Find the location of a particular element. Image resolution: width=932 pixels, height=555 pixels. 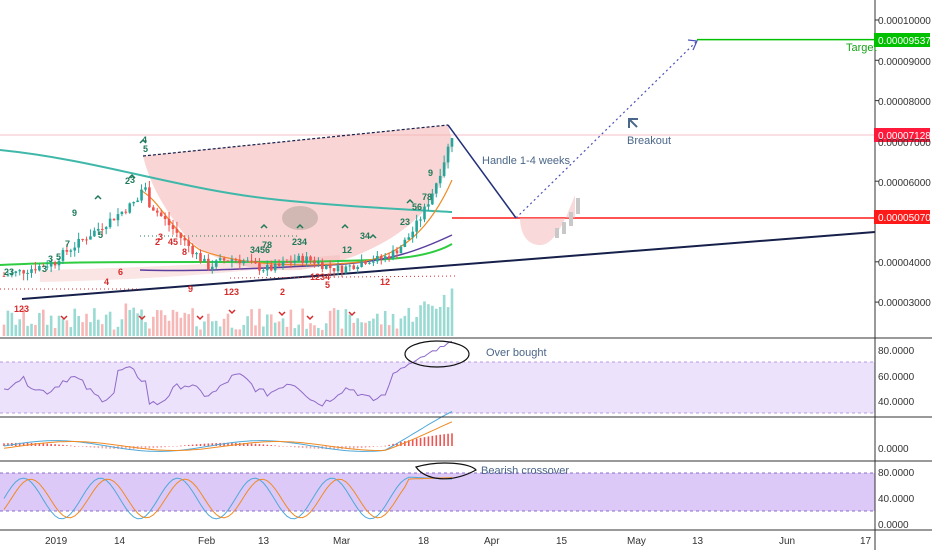

rsi-pane is located at coordinates (437, 377).